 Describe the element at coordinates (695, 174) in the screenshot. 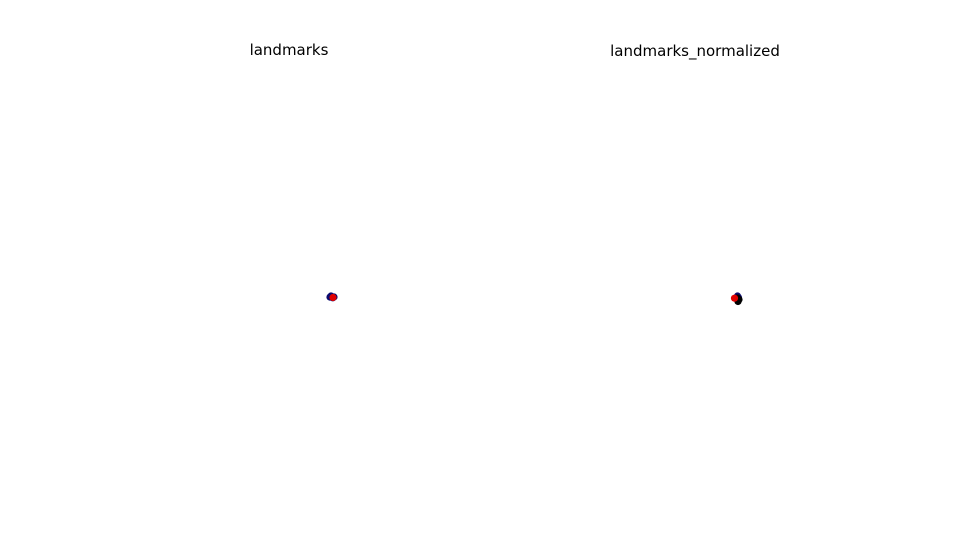

I see `panel-landmarks-normalized: landmarks_normalized` at that location.